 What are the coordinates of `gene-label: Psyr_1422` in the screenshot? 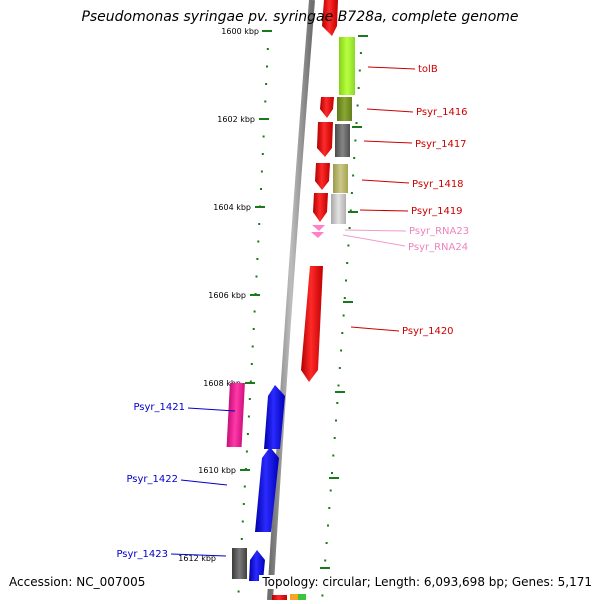 It's located at (152, 479).